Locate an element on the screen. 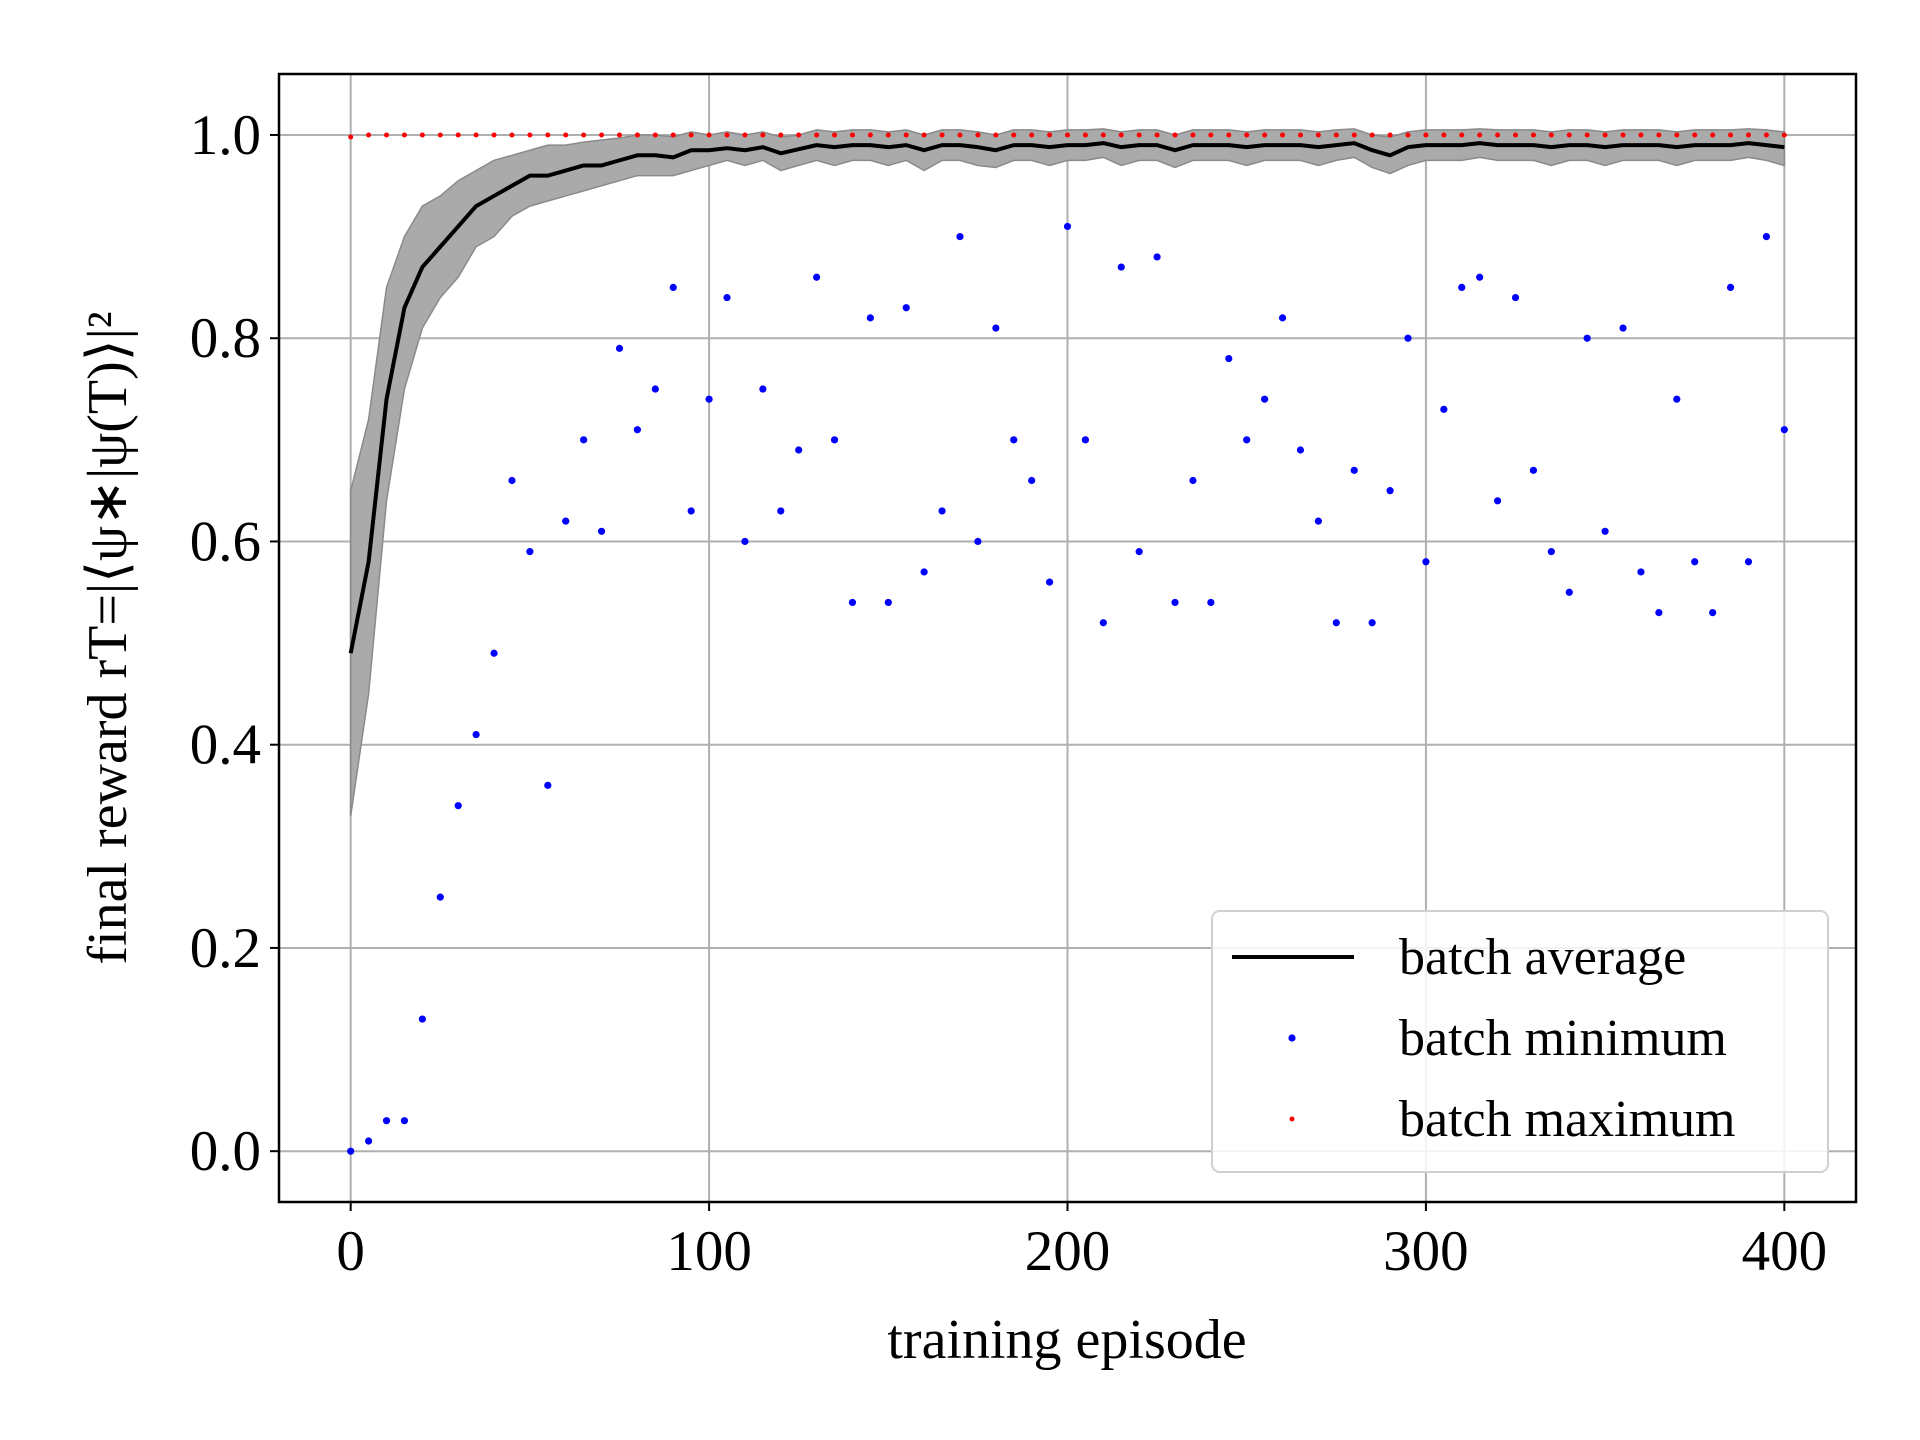 Image resolution: width=1920 pixels, height=1440 pixels. x-tick-label: 200 is located at coordinates (1068, 1251).